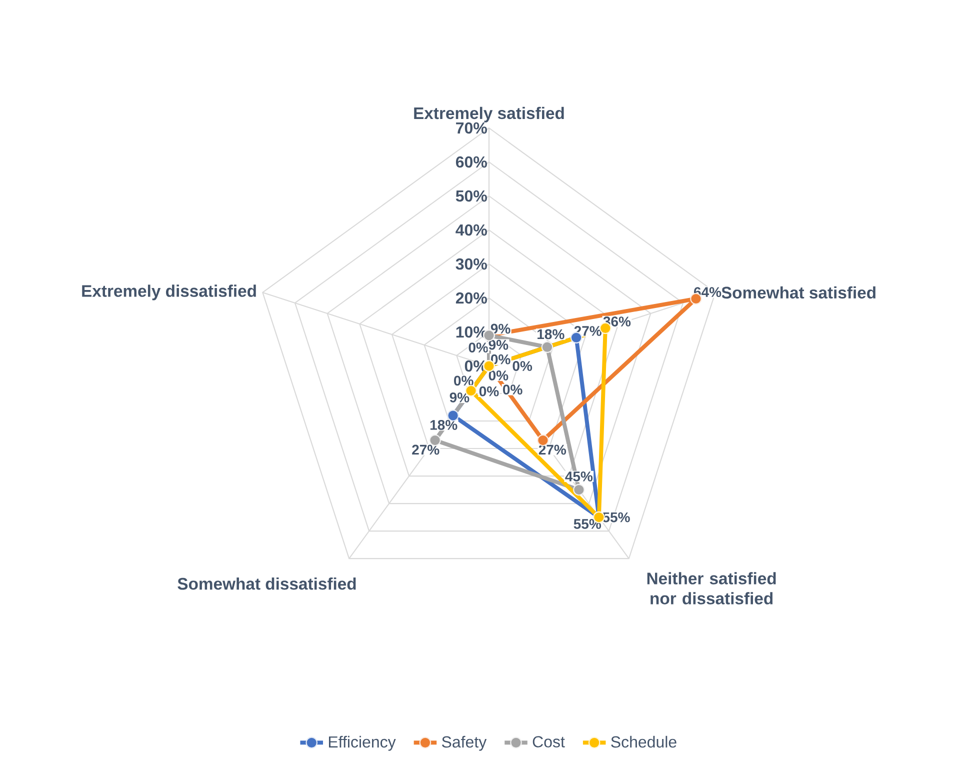  What do you see at coordinates (489, 114) in the screenshot?
I see `spoke-label: Extremely satisfied` at bounding box center [489, 114].